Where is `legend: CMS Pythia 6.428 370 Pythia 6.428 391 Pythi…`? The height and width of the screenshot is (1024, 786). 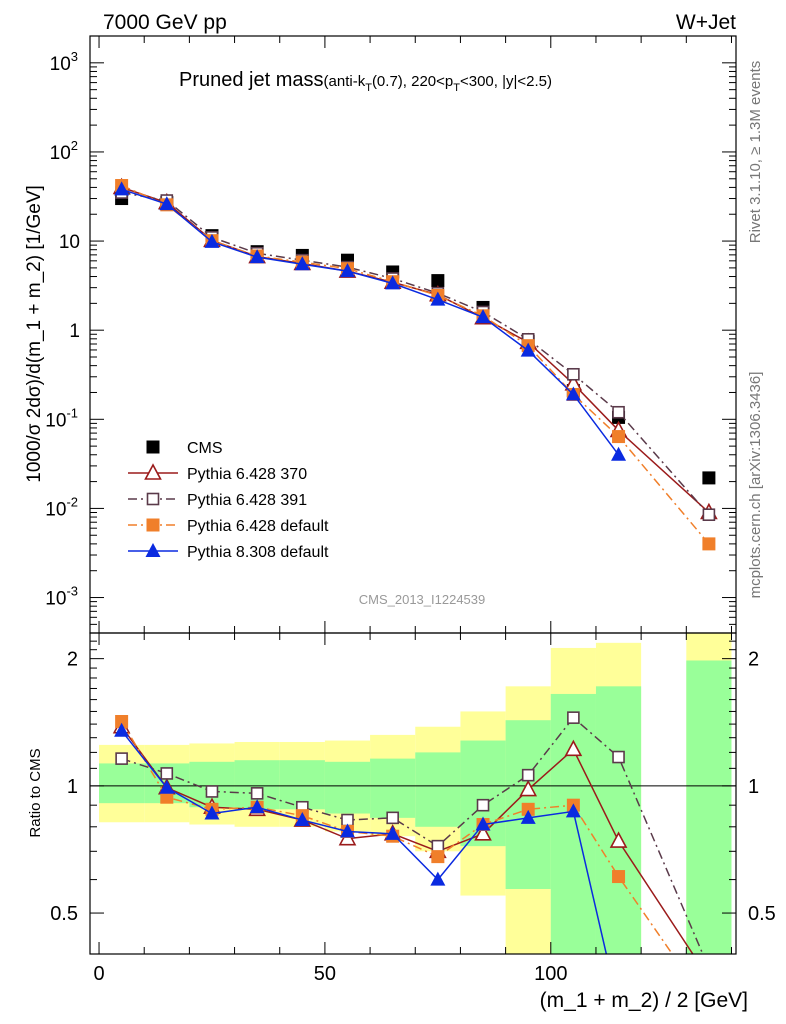 legend: CMS Pythia 6.428 370 Pythia 6.428 391 Pythi… is located at coordinates (228, 500).